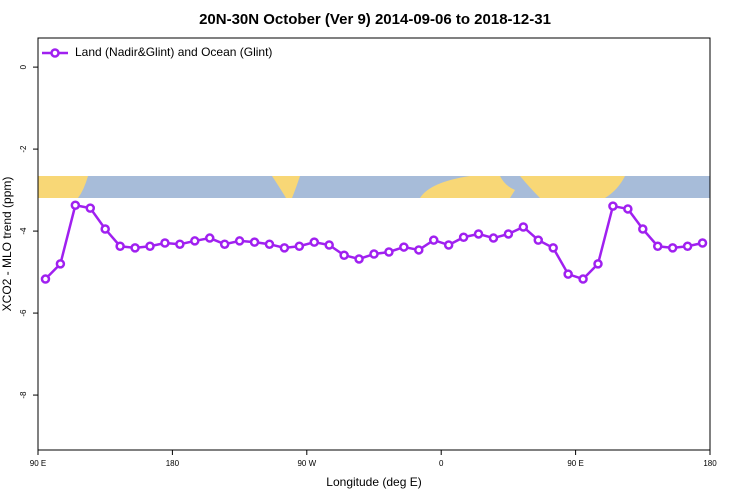 This screenshot has height=500, width=750. I want to click on y-tick-label: -8, so click(23, 395).